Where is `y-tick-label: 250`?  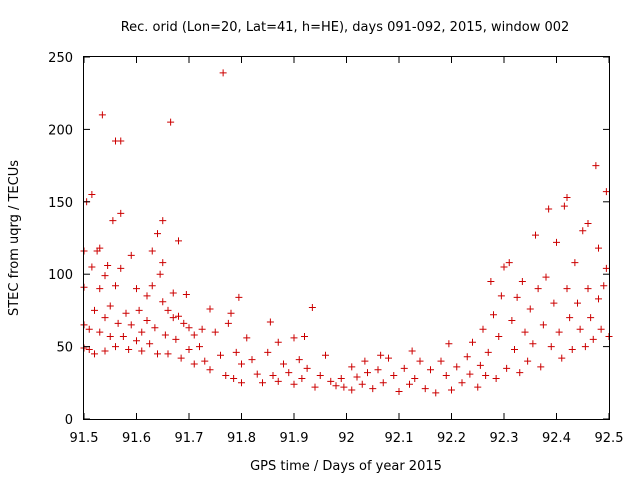 y-tick-label: 250 is located at coordinates (60, 58).